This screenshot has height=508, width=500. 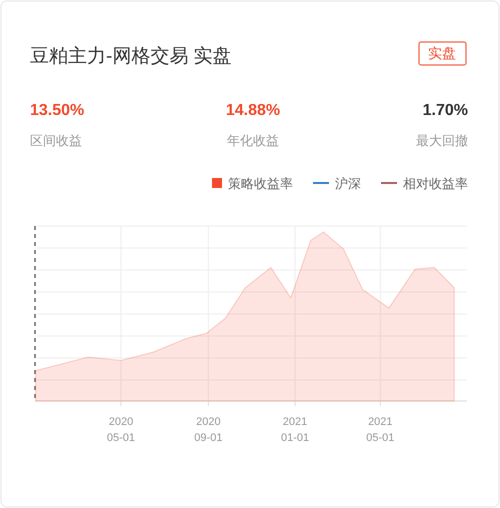 What do you see at coordinates (380, 430) in the screenshot?
I see `x-tick-label: 2021 05-01` at bounding box center [380, 430].